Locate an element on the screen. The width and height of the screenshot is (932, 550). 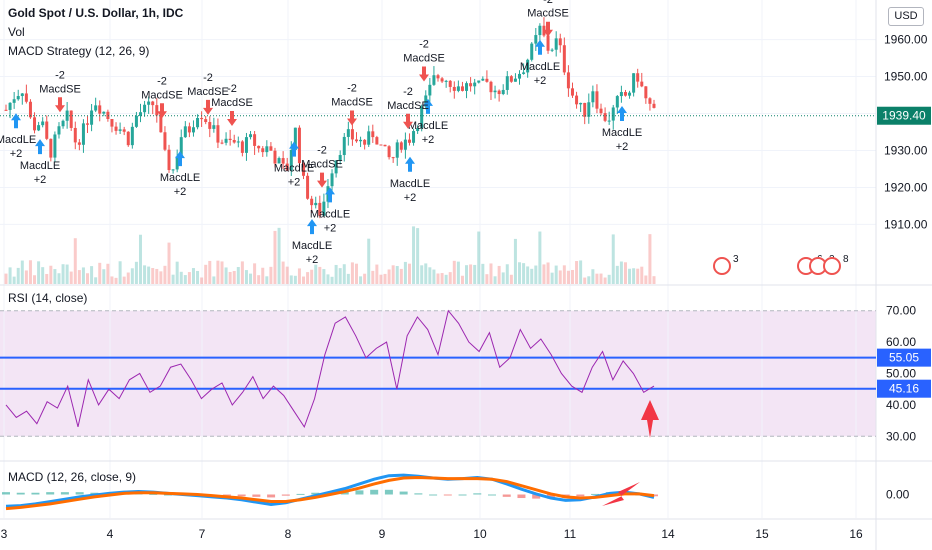
economic-event-flag-icon is located at coordinates (832, 266).